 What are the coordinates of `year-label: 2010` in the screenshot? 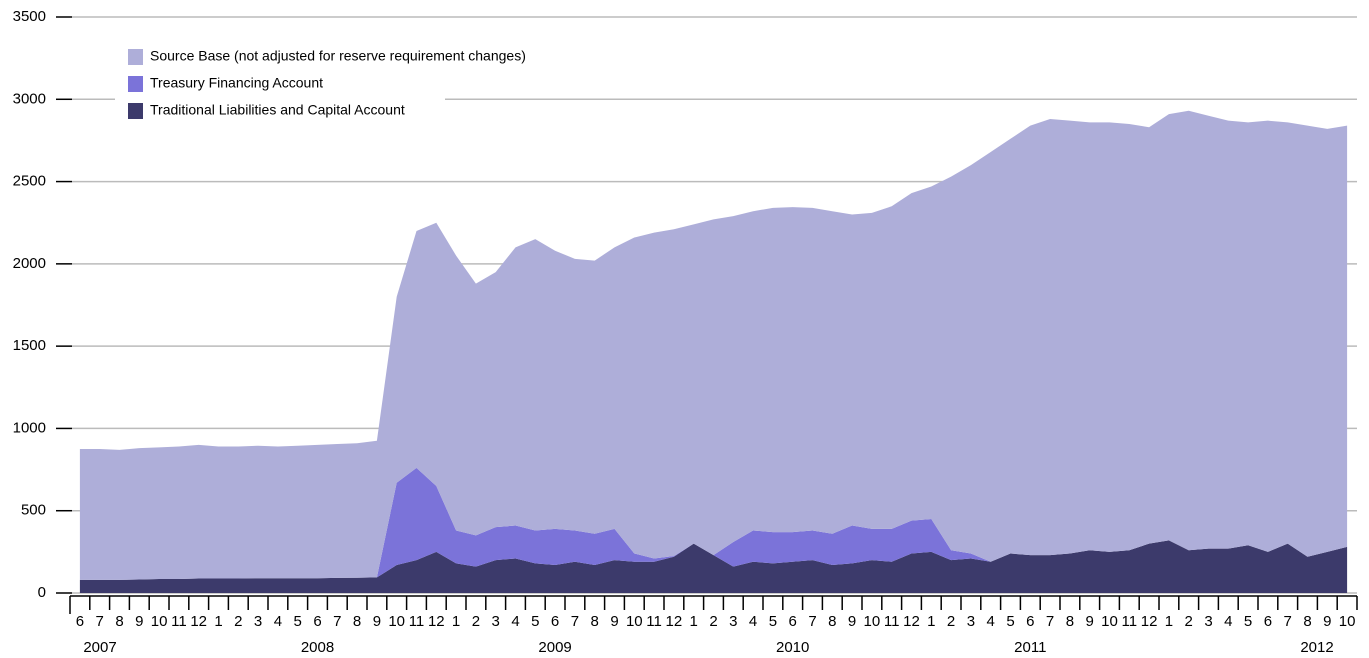 It's located at (792, 647).